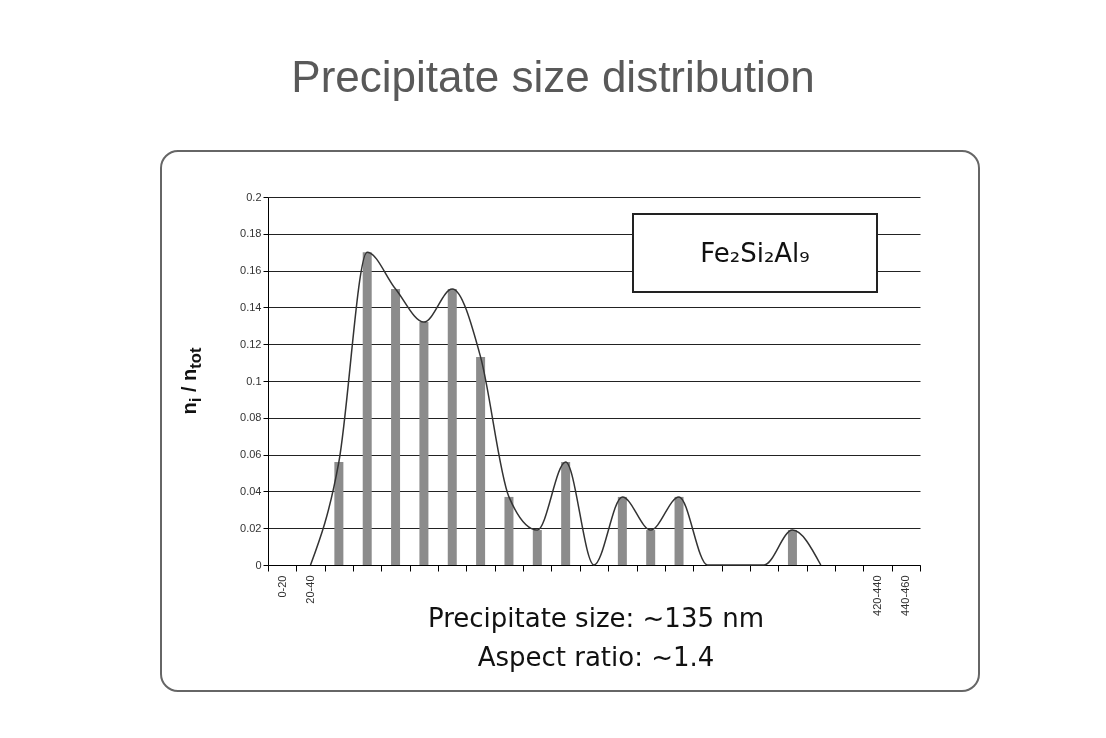  Describe the element at coordinates (596, 618) in the screenshot. I see `text: Precipitate size: ~135 nm` at that location.